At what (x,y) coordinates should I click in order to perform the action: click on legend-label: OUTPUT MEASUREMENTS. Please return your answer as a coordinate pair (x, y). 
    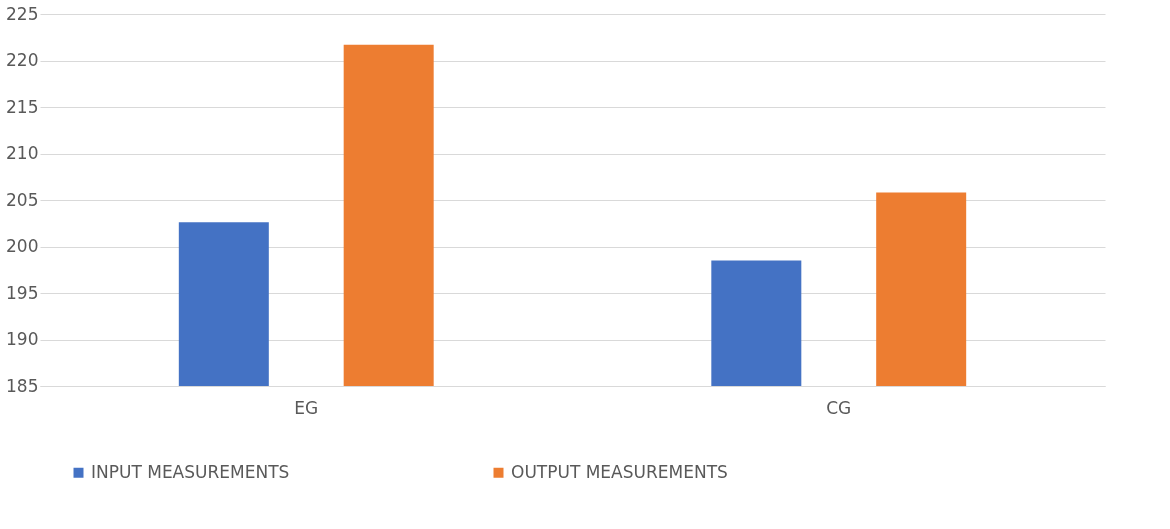
    Looking at the image, I should click on (619, 471).